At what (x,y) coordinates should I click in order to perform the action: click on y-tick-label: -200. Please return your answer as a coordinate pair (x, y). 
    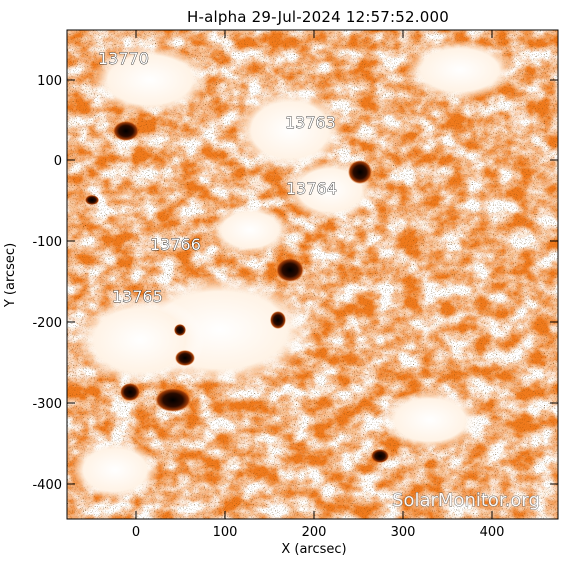
    Looking at the image, I should click on (47, 323).